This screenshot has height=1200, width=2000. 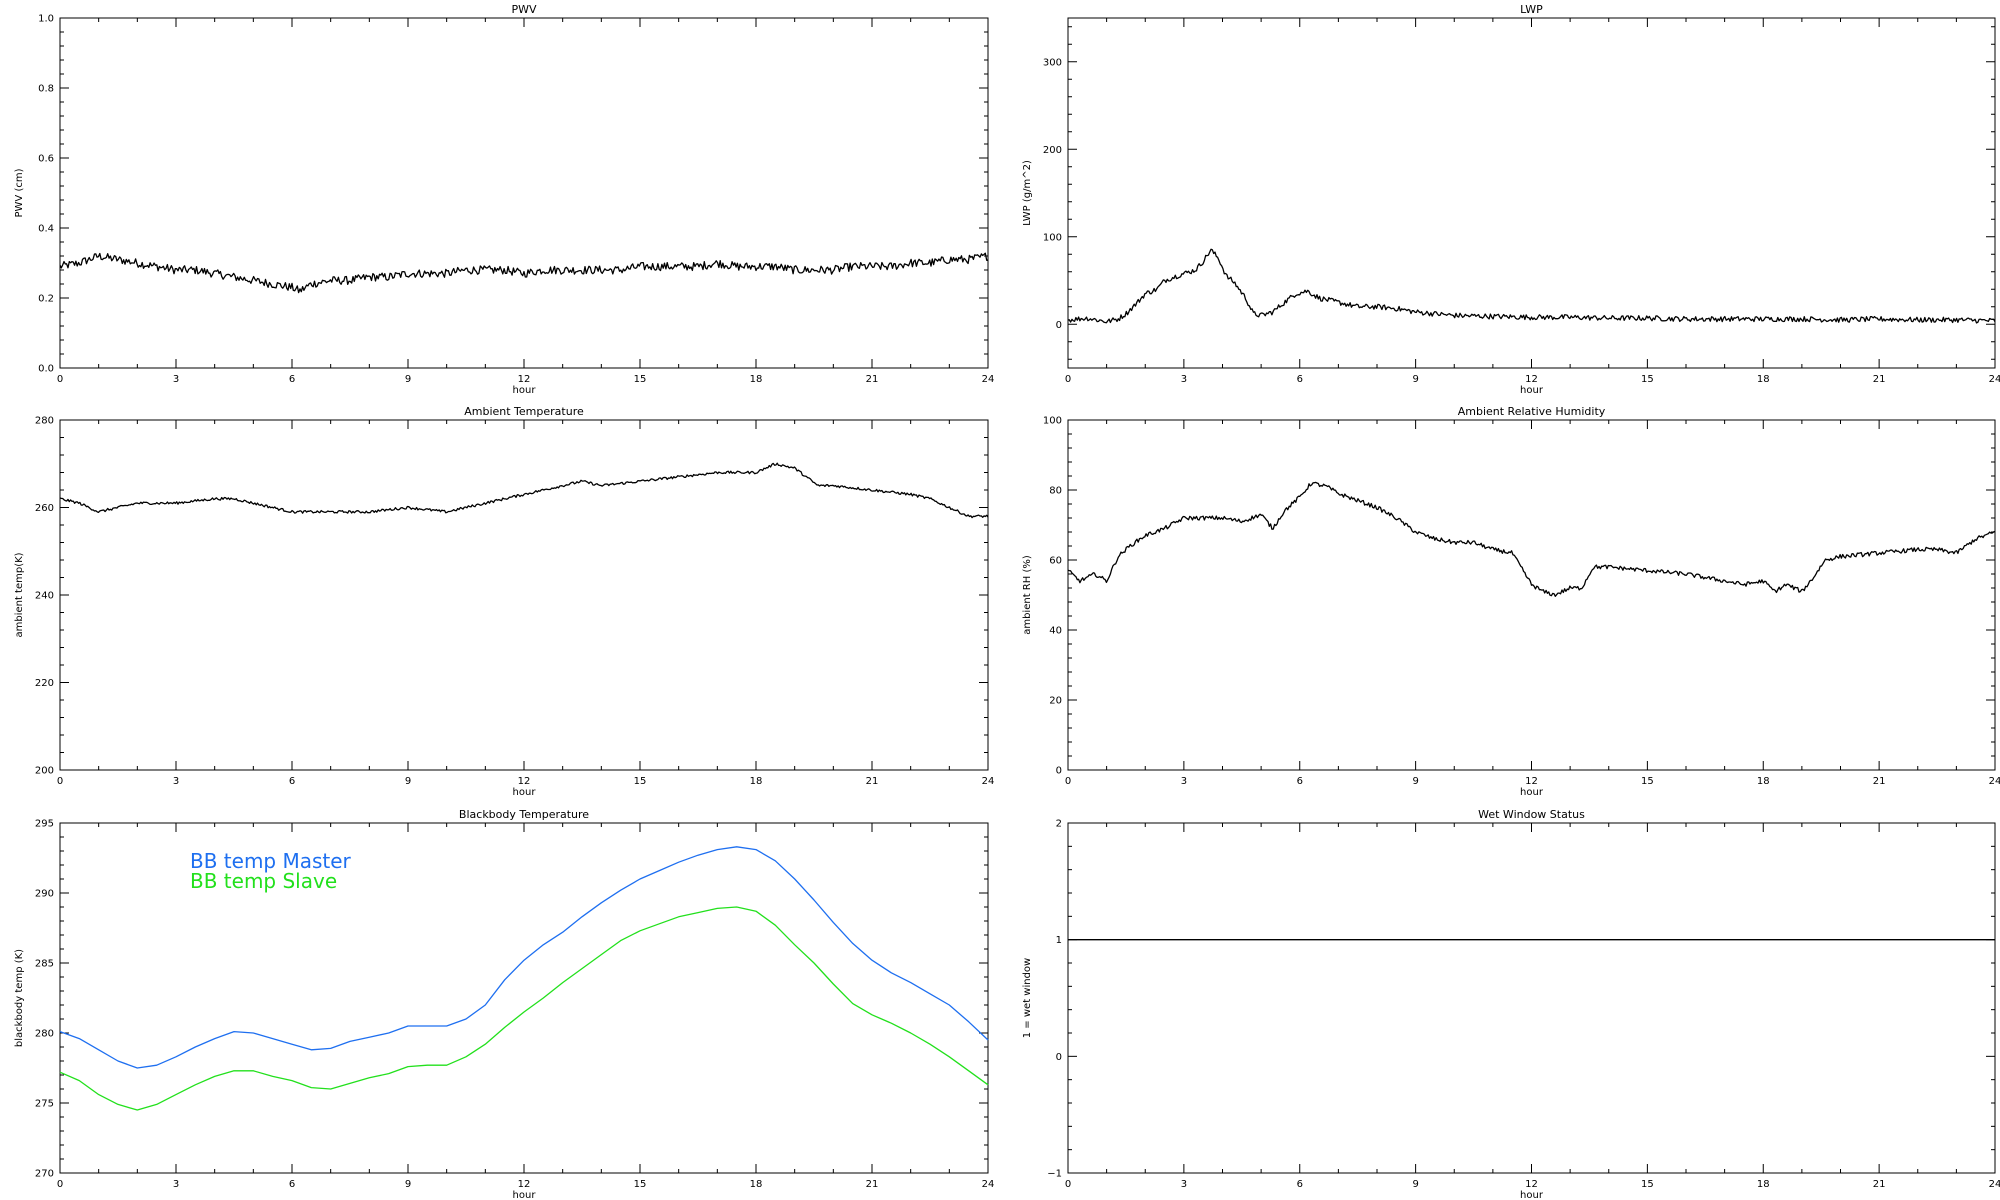 What do you see at coordinates (524, 411) in the screenshot?
I see `chart-title: Ambient Temperature` at bounding box center [524, 411].